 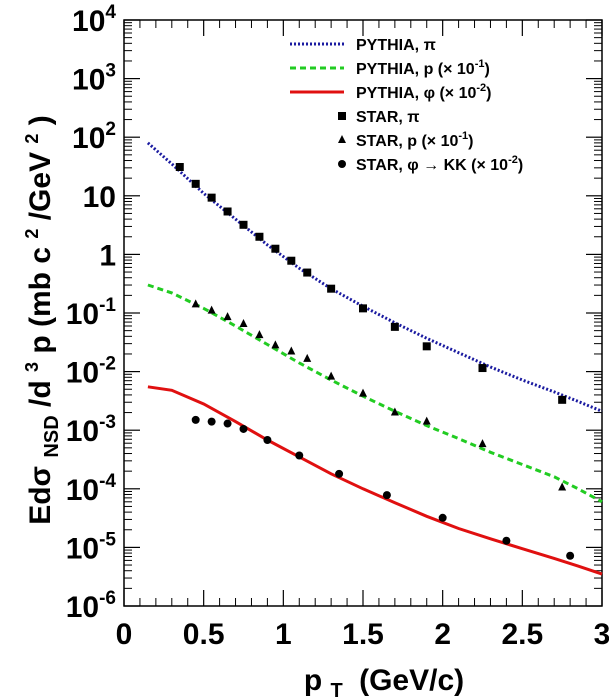 I want to click on x-axis-label: p T (GeV/c), so click(x=384, y=682).